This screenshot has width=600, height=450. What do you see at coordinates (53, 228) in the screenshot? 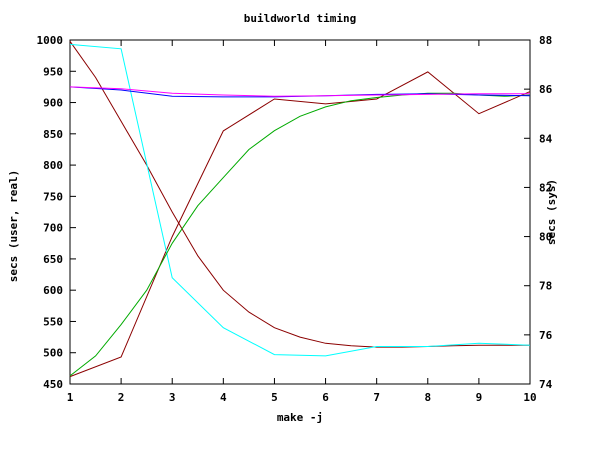
I see `y-tick-label: 700` at bounding box center [53, 228].